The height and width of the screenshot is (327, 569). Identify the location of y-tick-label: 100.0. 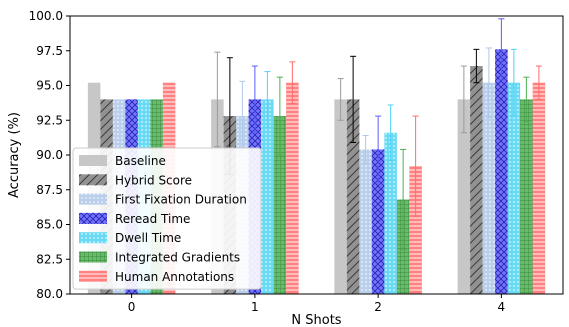
(46, 16).